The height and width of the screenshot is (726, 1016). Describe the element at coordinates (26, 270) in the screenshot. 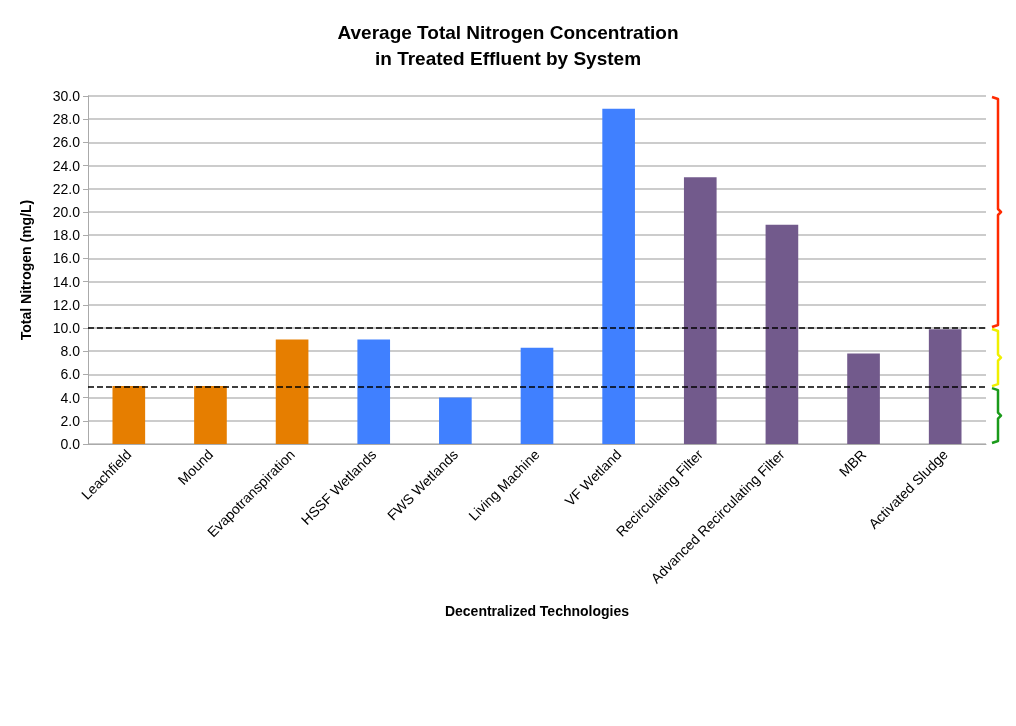

I see `y-axis-title: Total Nitrogen (mg/L)` at that location.